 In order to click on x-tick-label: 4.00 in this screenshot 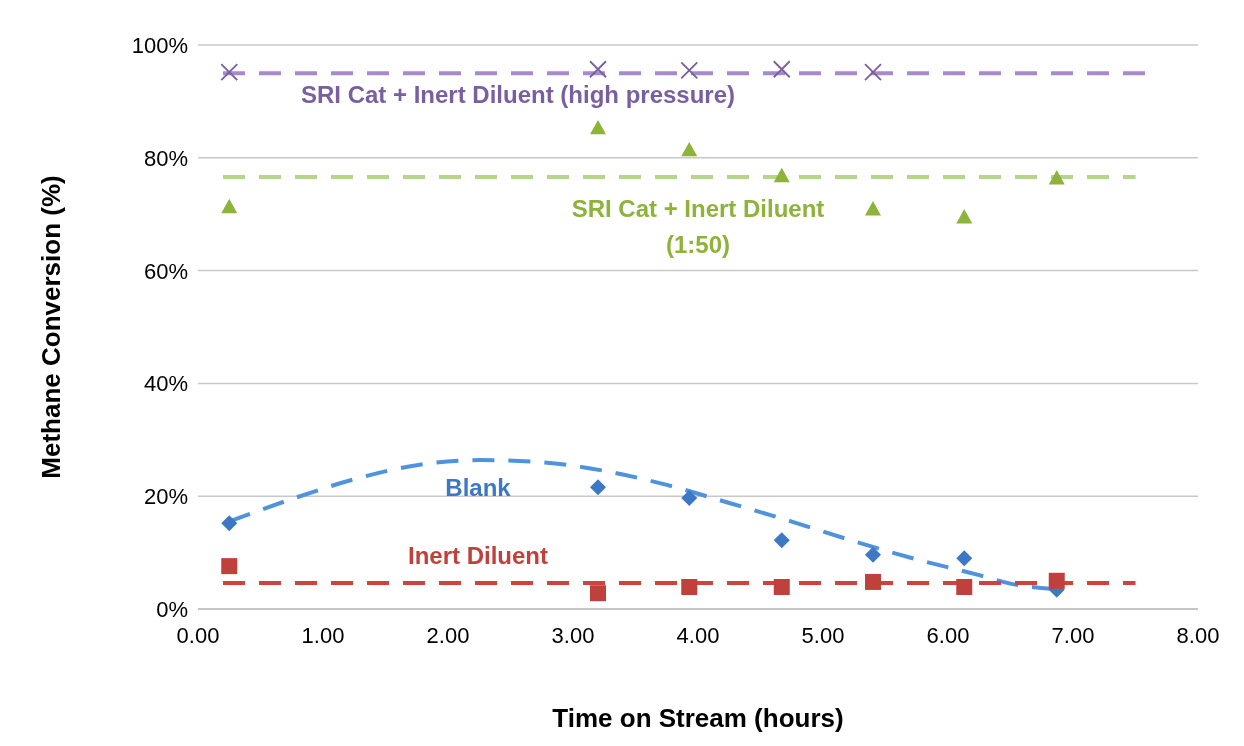, I will do `click(698, 635)`.